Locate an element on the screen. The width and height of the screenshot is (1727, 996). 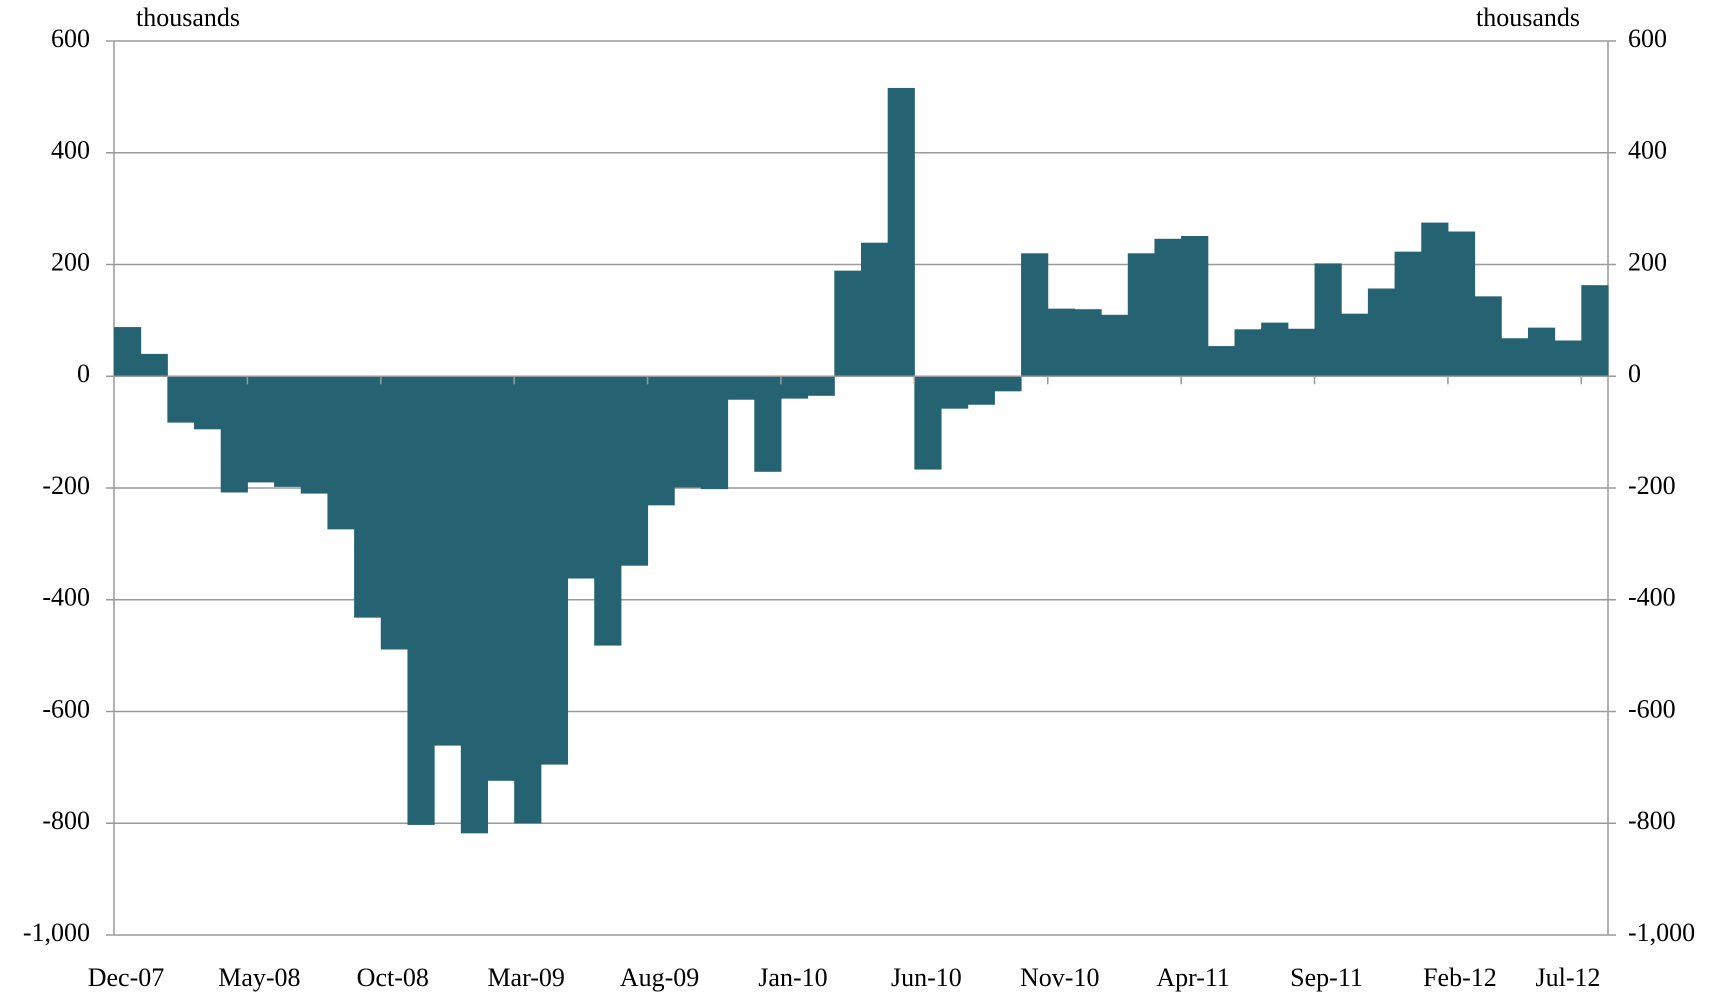
y-tick-label: 400 is located at coordinates (70, 150).